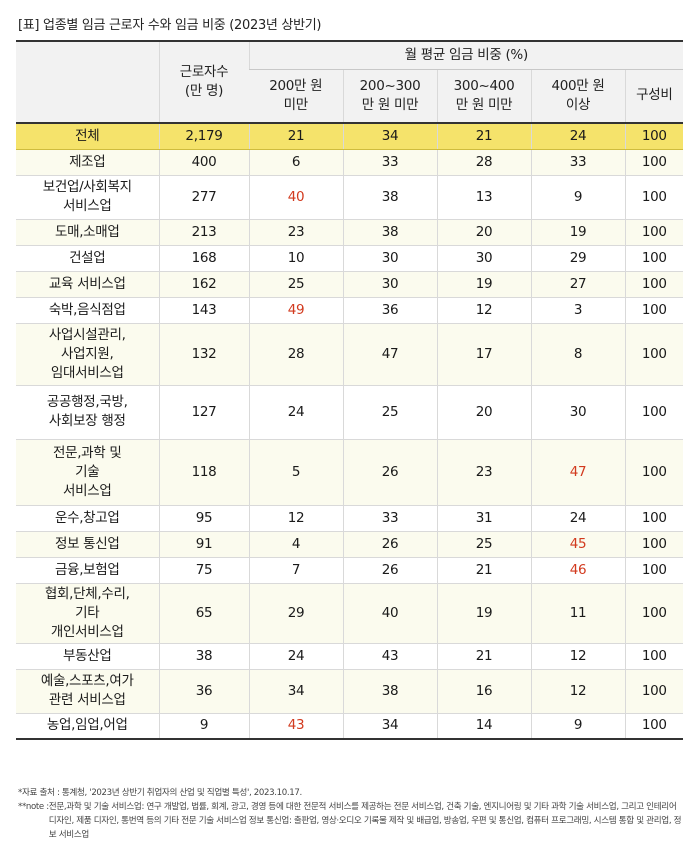 Image resolution: width=695 pixels, height=848 pixels. What do you see at coordinates (87, 412) in the screenshot?
I see `cell-industry: 공공행정,국방, 사회보장 행정` at bounding box center [87, 412].